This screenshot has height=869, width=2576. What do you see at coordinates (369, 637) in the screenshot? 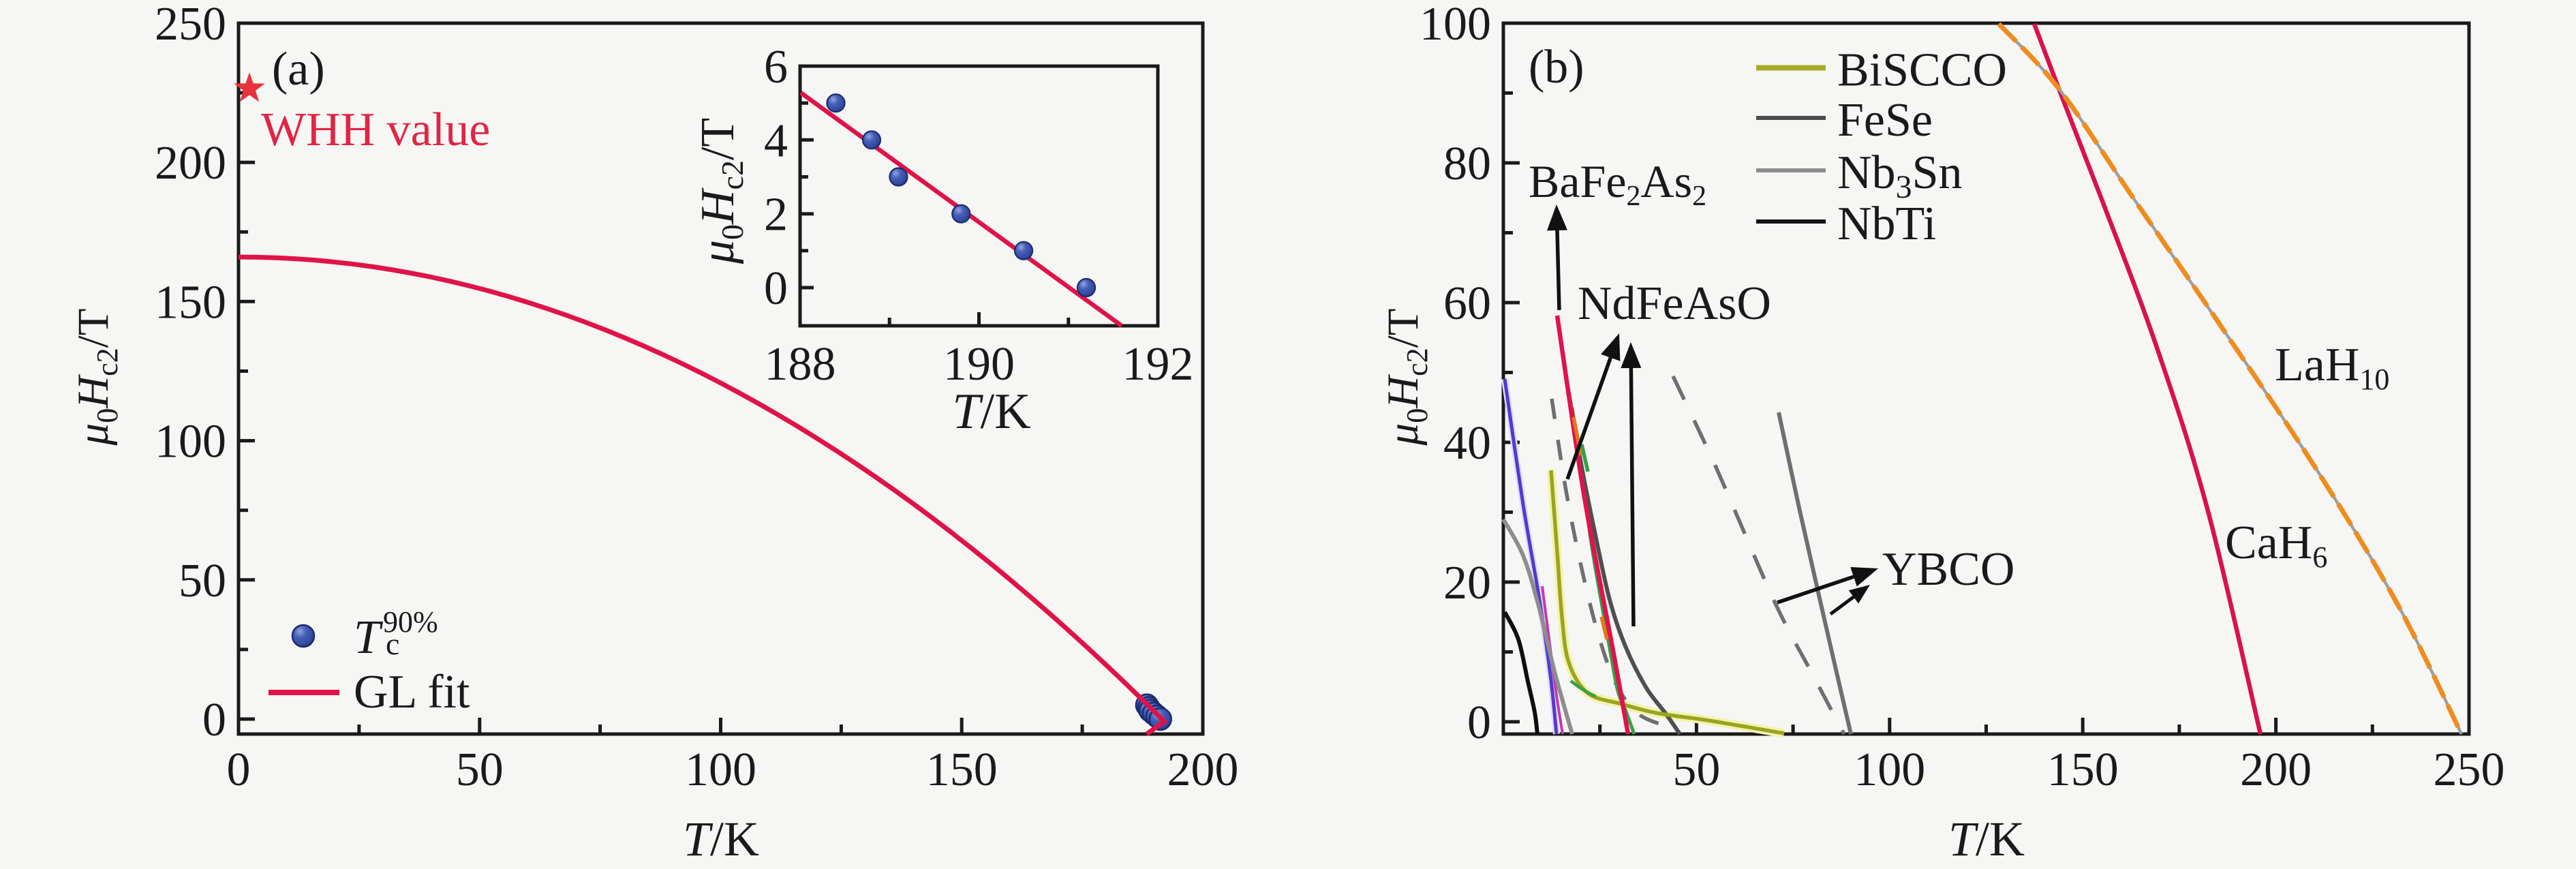
I see `svg-text: T` at bounding box center [369, 637].